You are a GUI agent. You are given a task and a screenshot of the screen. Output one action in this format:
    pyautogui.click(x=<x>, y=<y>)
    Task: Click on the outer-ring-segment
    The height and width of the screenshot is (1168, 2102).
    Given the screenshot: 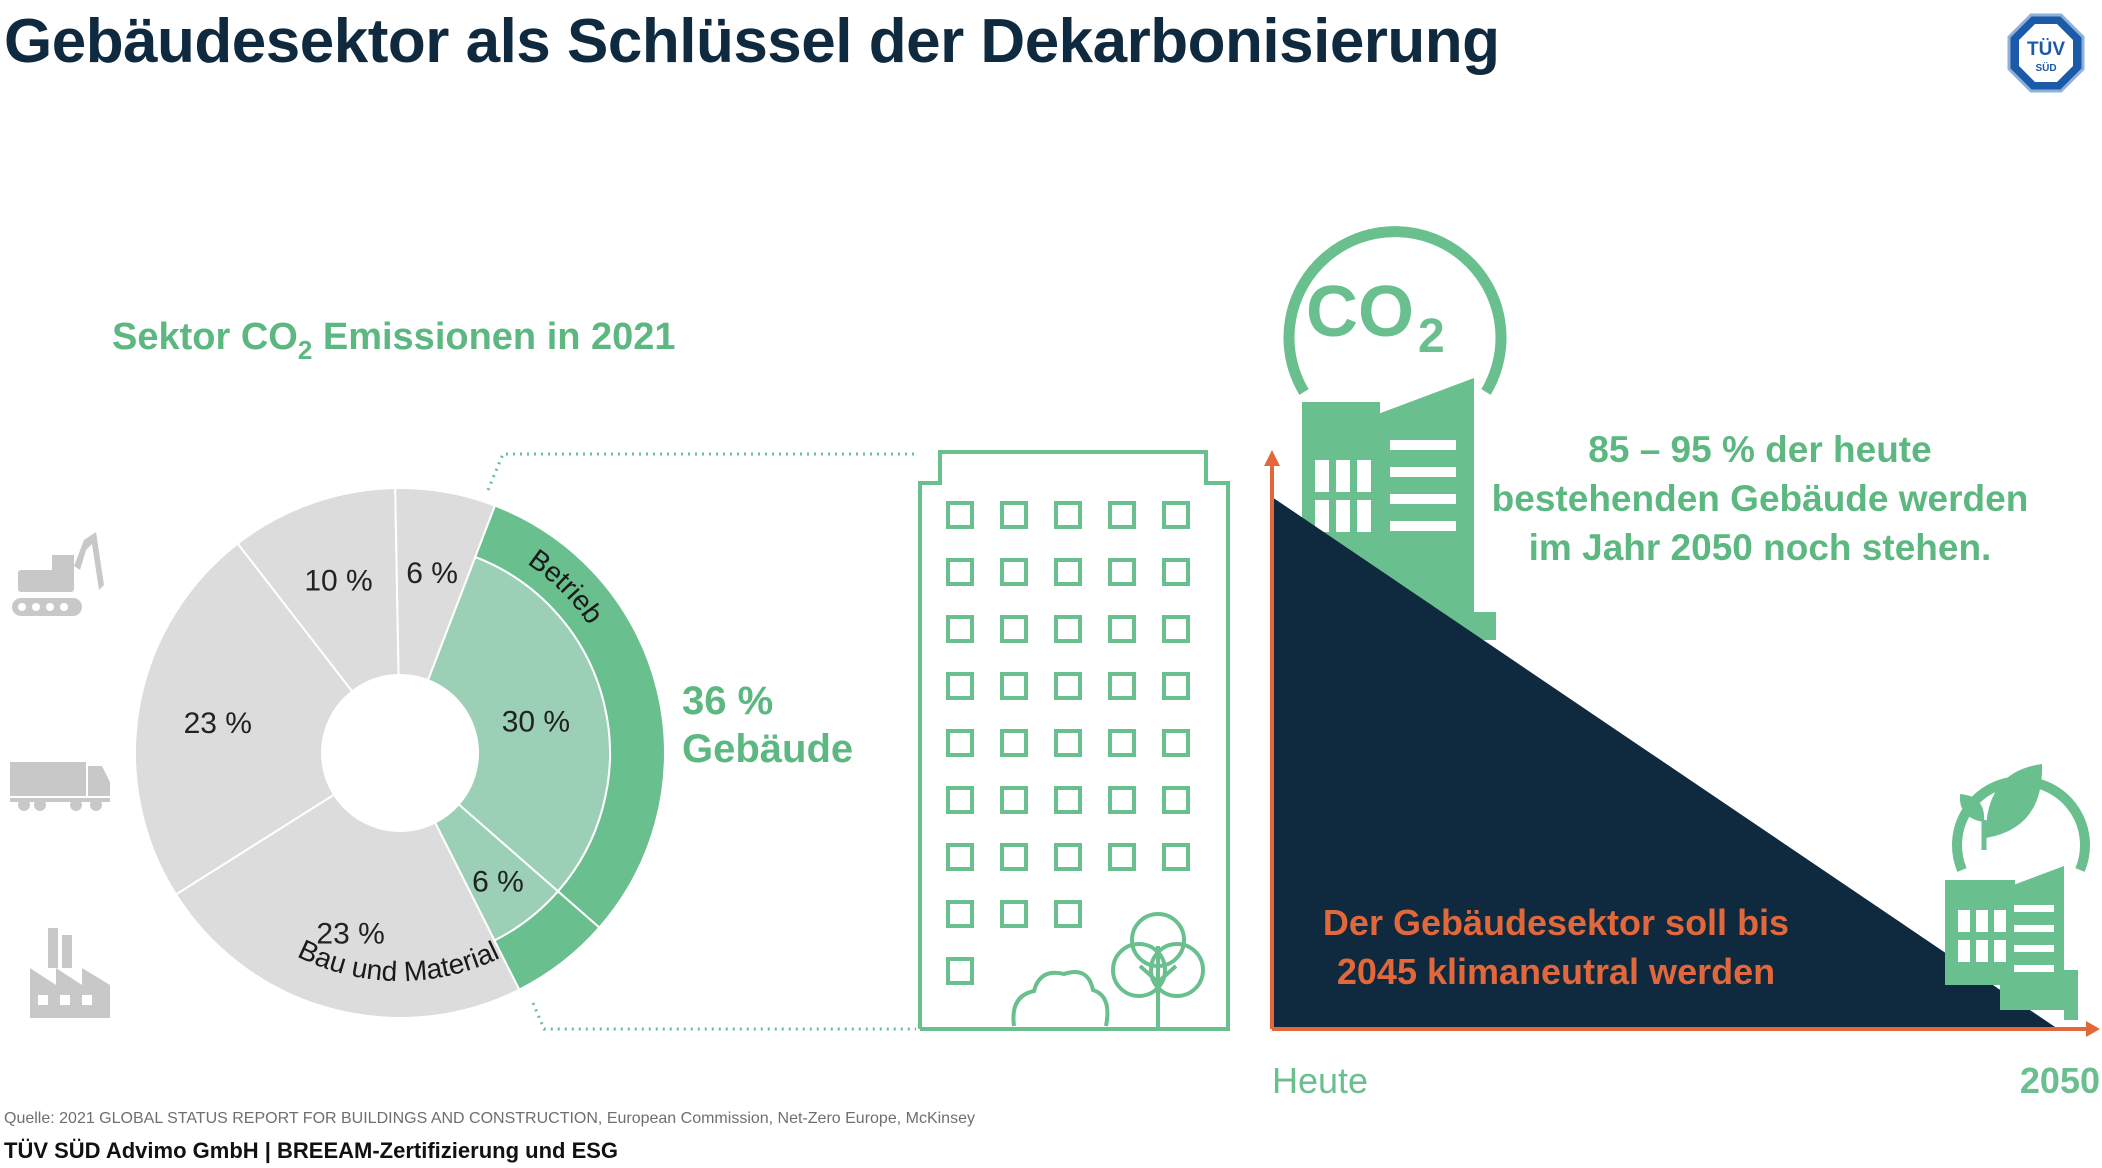 What is the action you would take?
    pyautogui.click(x=547, y=940)
    